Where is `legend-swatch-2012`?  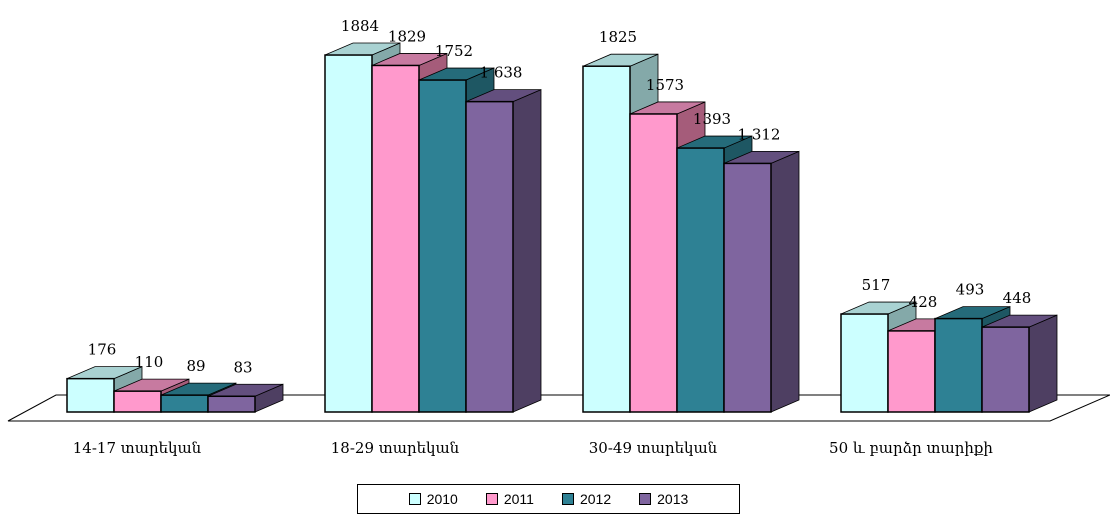
legend-swatch-2012 is located at coordinates (567, 499).